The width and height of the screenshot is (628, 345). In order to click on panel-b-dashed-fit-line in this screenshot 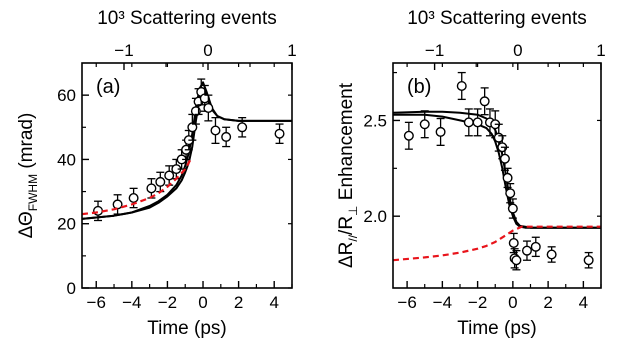, I will do `click(497, 243)`.